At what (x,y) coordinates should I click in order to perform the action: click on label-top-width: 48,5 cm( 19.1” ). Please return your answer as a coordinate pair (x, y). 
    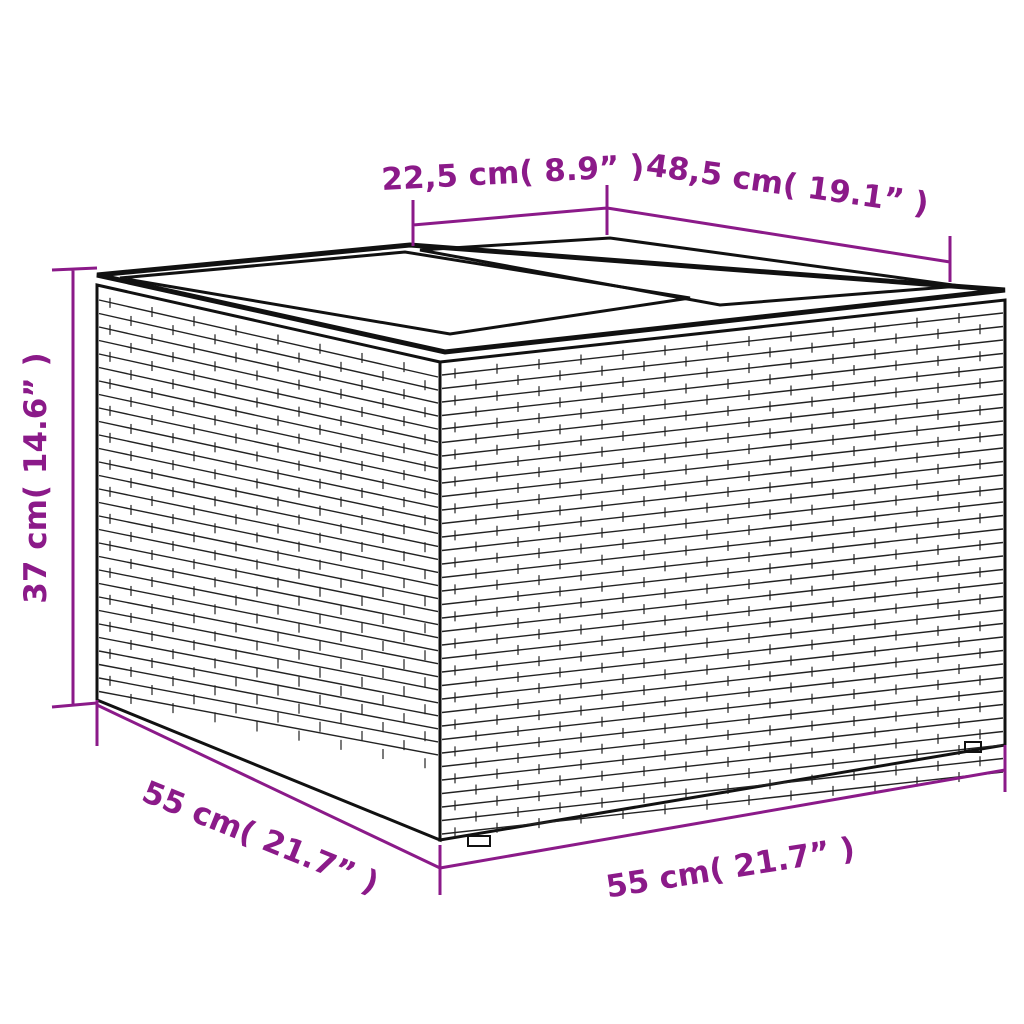
    Looking at the image, I should click on (787, 184).